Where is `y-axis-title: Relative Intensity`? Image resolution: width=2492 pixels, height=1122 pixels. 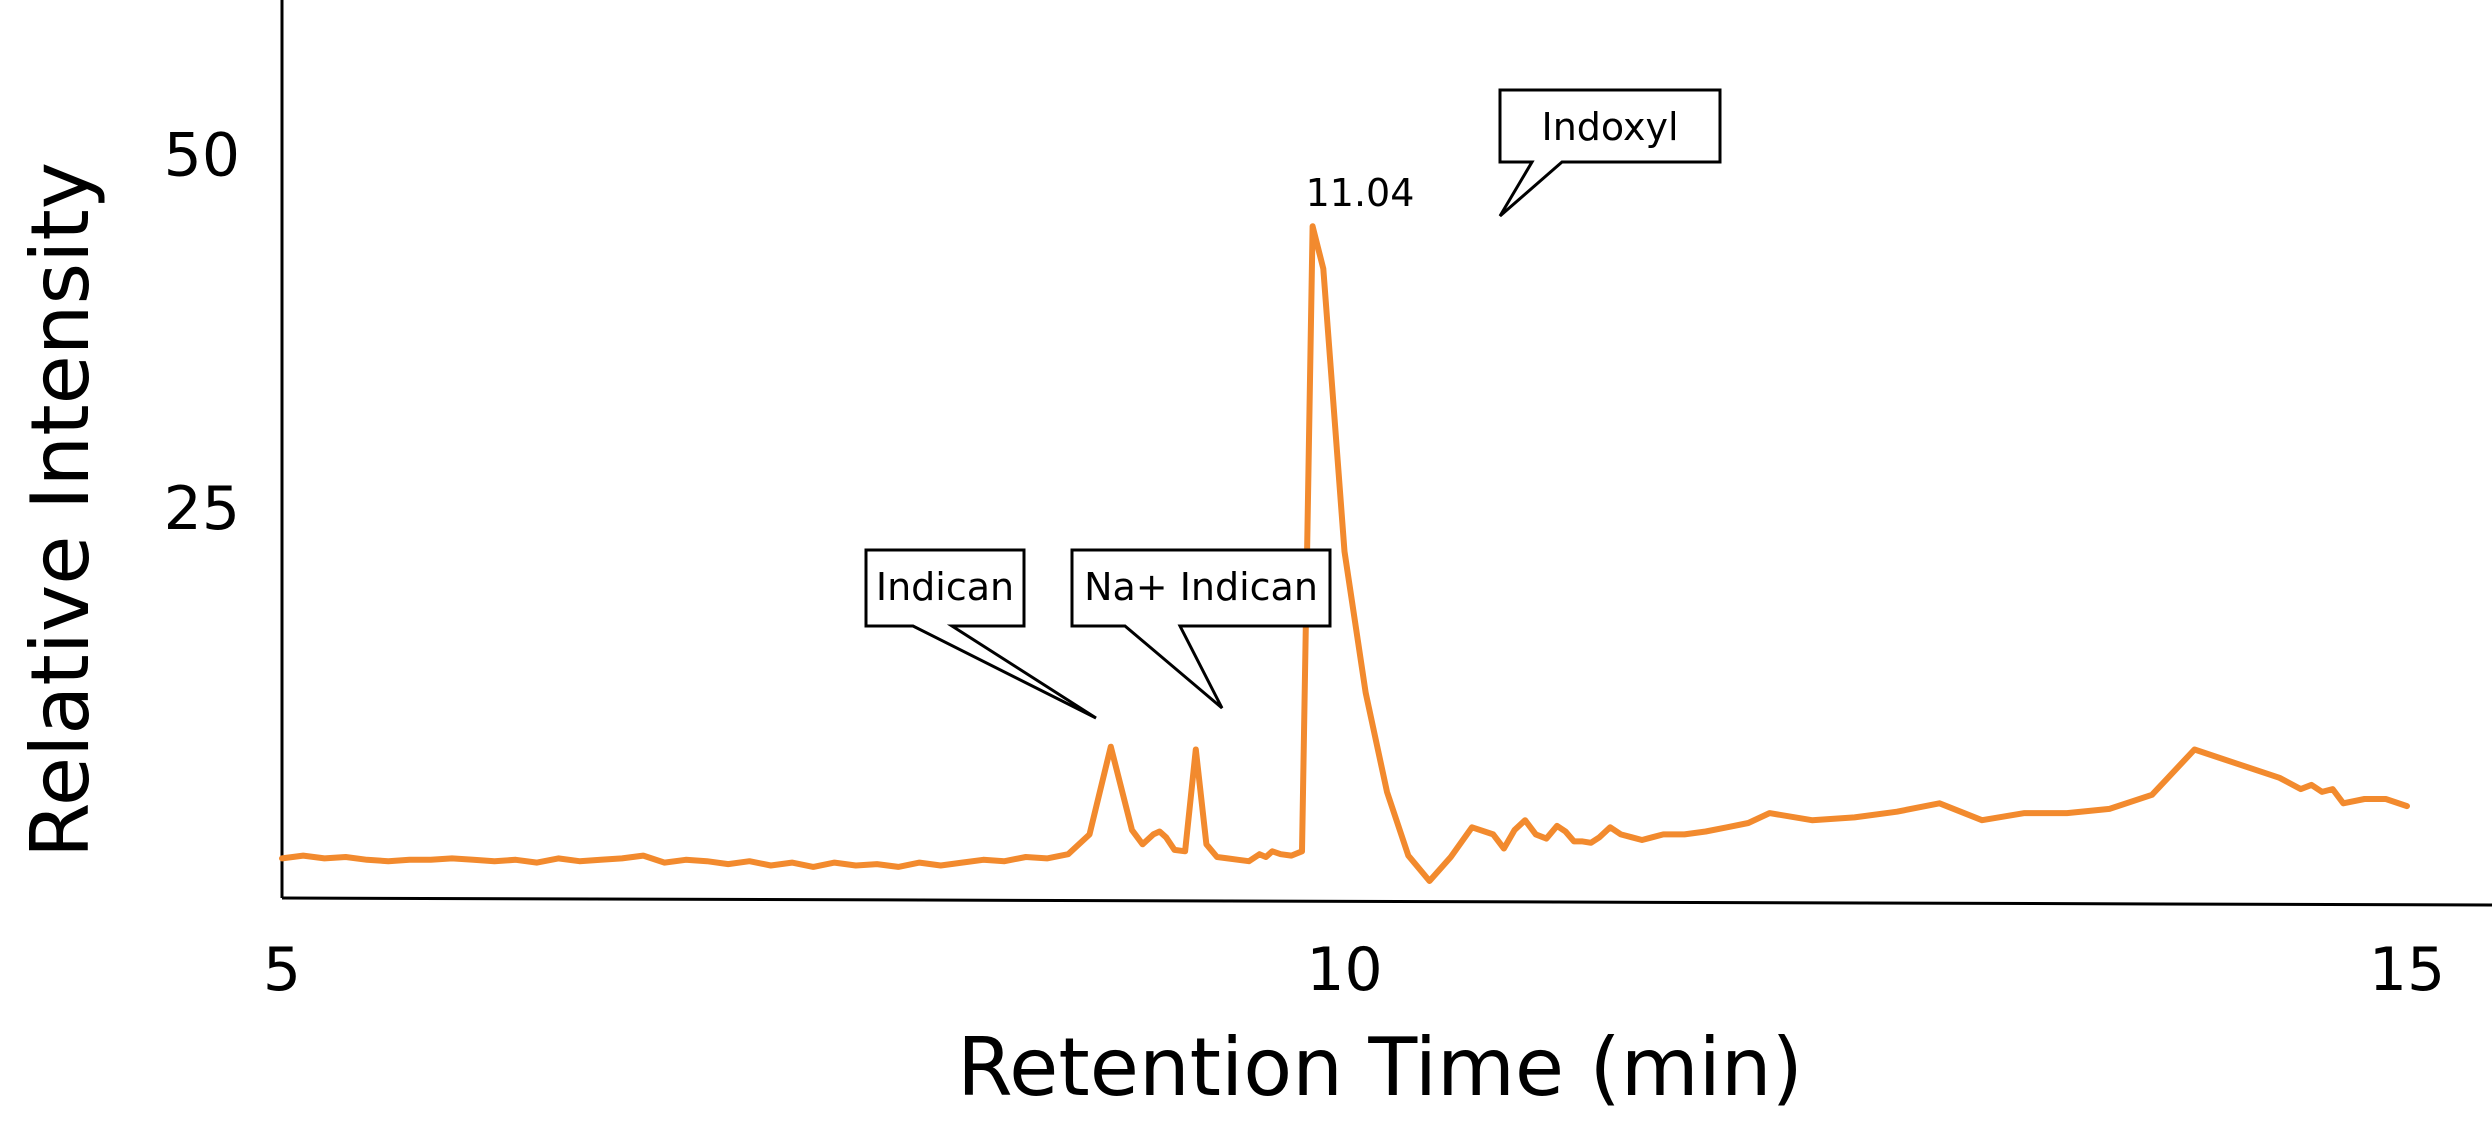
y-axis-title: Relative Intensity is located at coordinates (60, 510).